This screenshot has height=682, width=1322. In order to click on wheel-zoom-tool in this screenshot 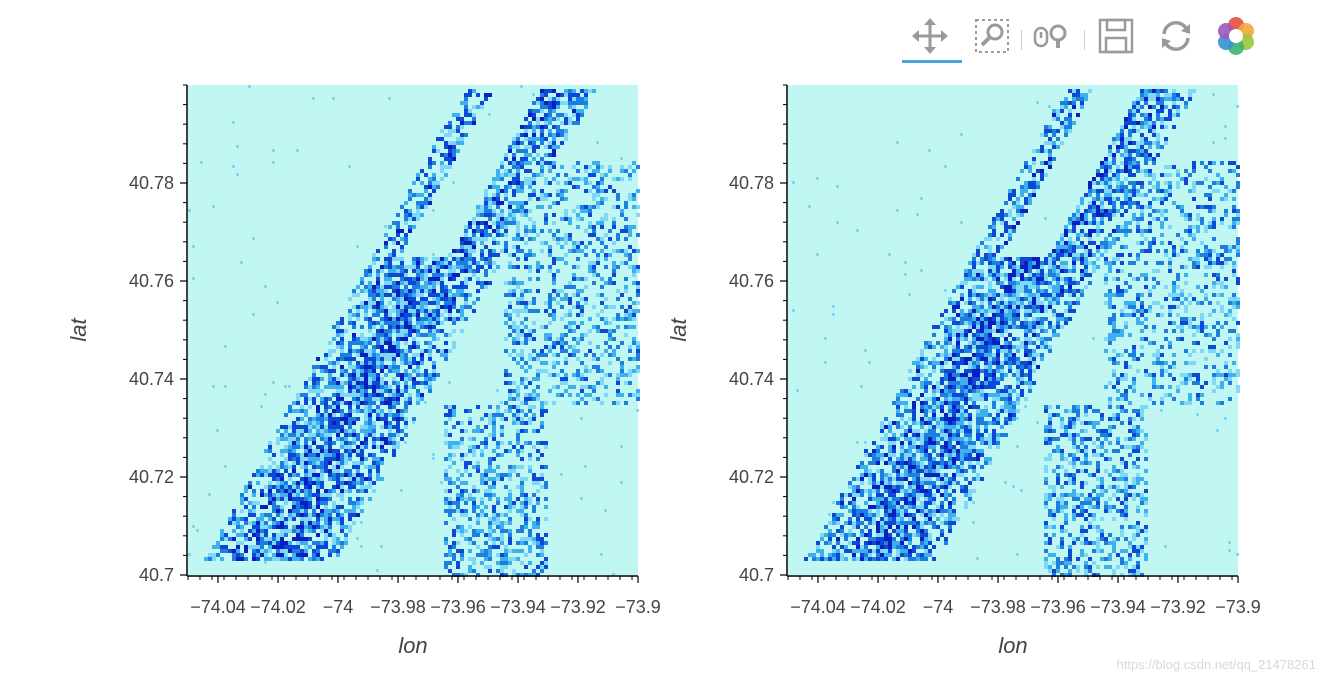, I will do `click(1052, 36)`.